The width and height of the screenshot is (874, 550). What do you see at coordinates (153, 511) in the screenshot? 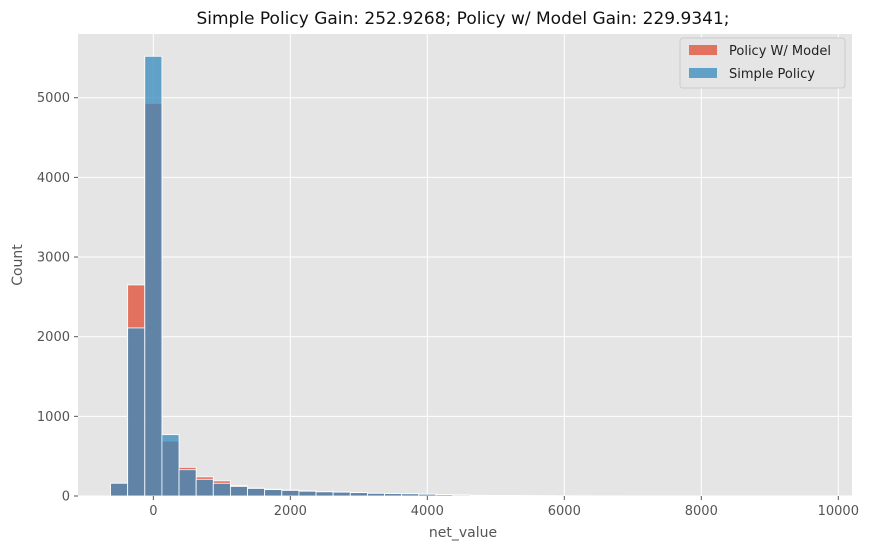
I see `x-tick-label: 0` at bounding box center [153, 511].